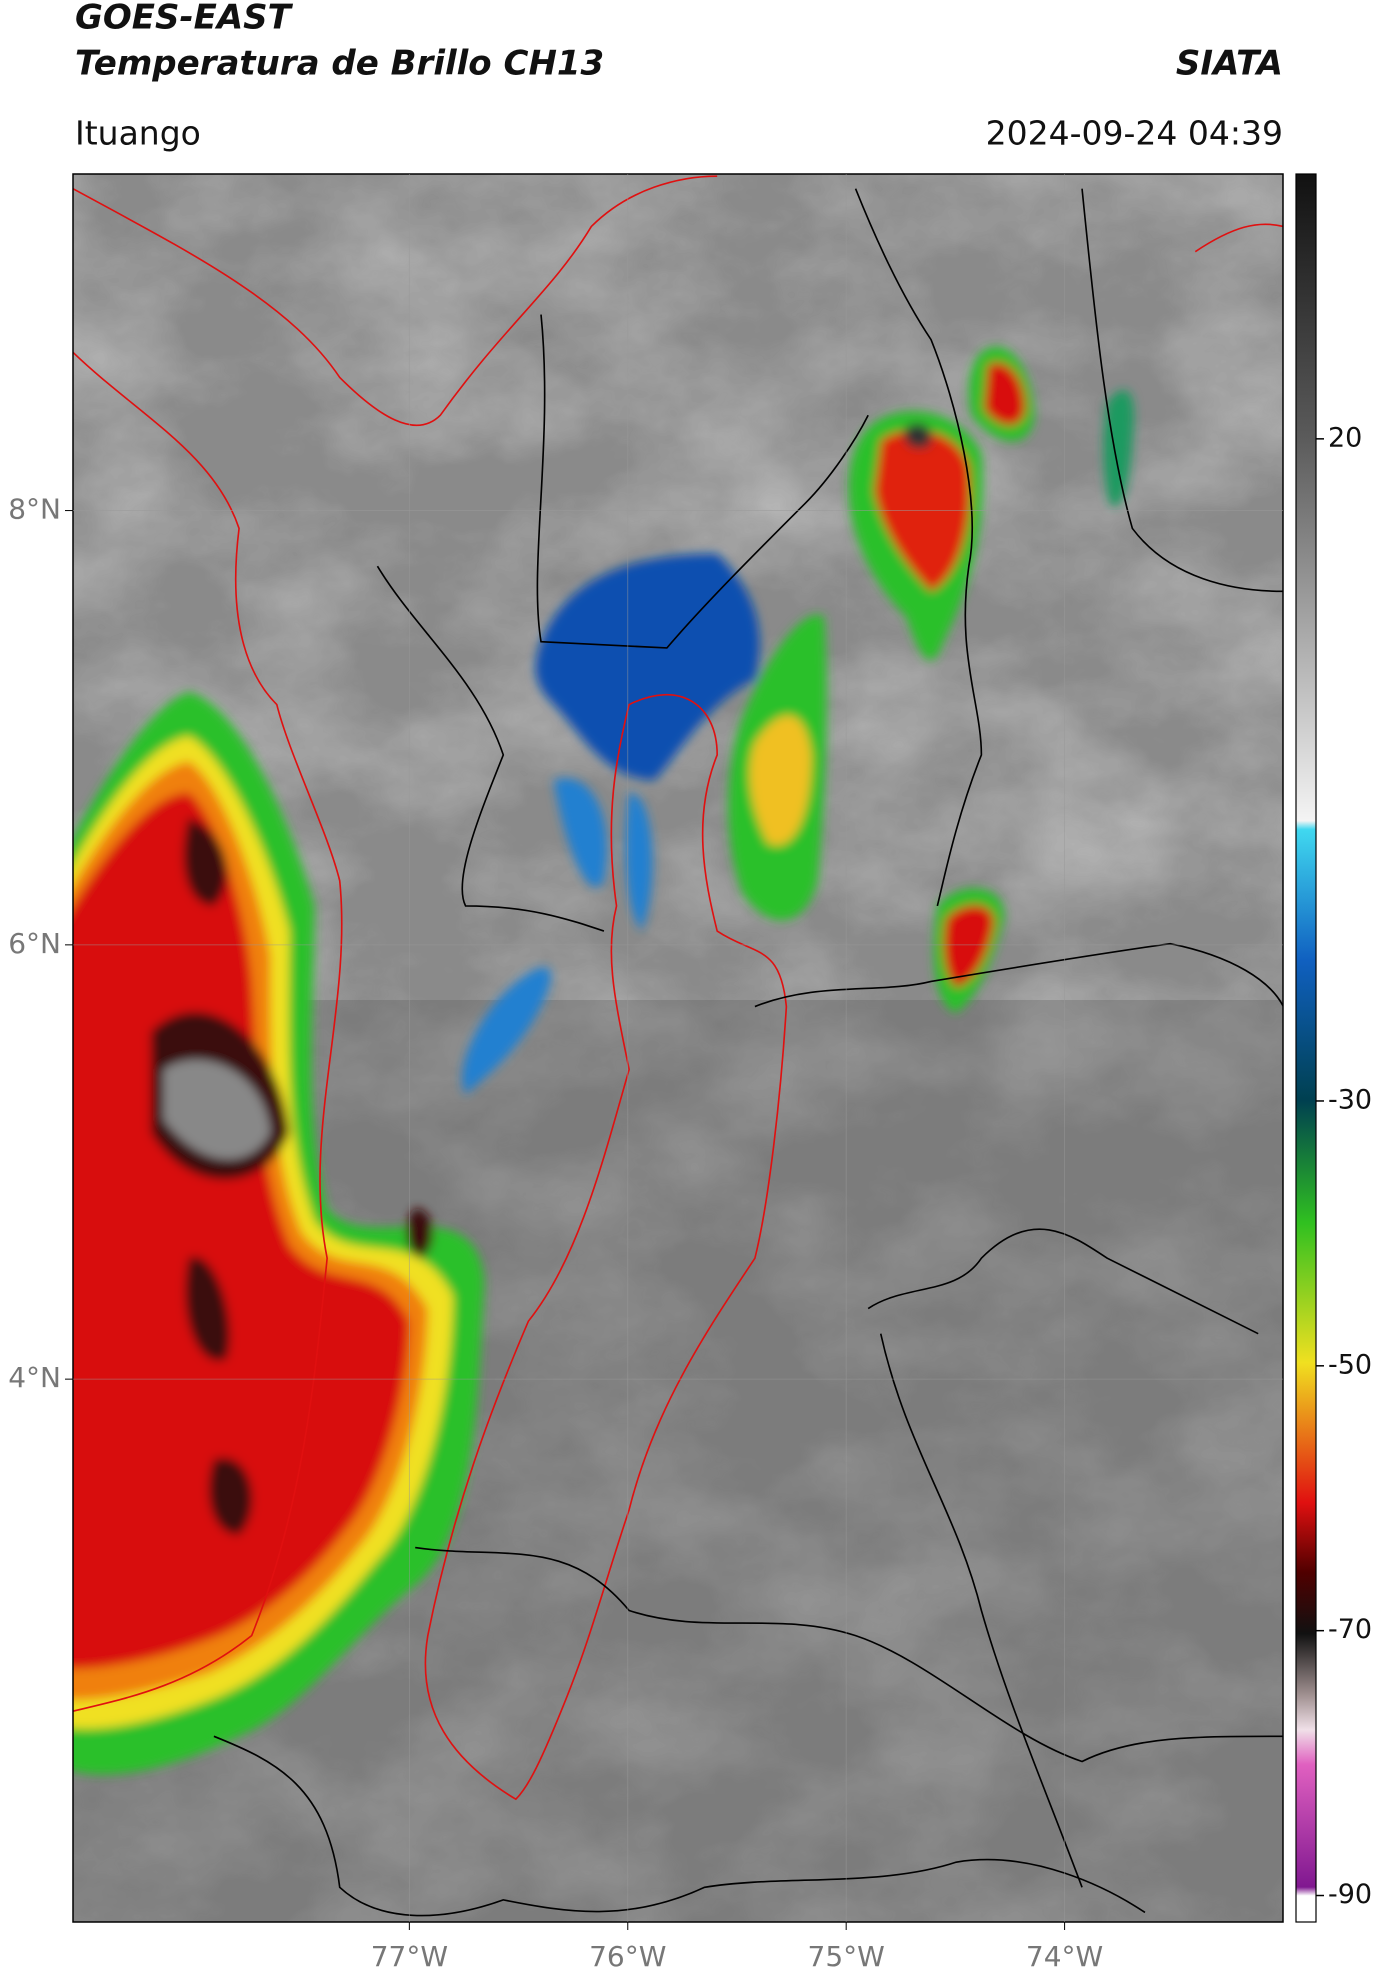 This screenshot has height=1981, width=1384. Describe the element at coordinates (1350, 1629) in the screenshot. I see `colorbar-tick-label: -70` at that location.